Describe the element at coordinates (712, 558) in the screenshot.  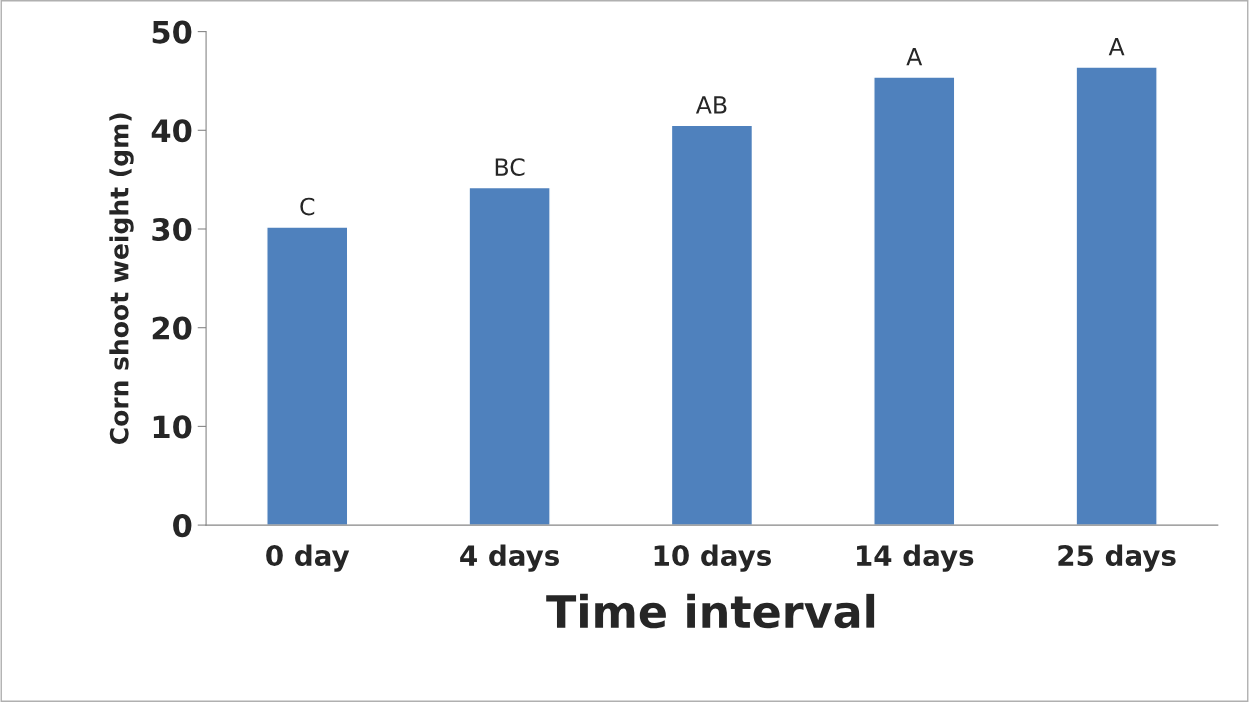
I see `x-tick-label: 10 days` at that location.